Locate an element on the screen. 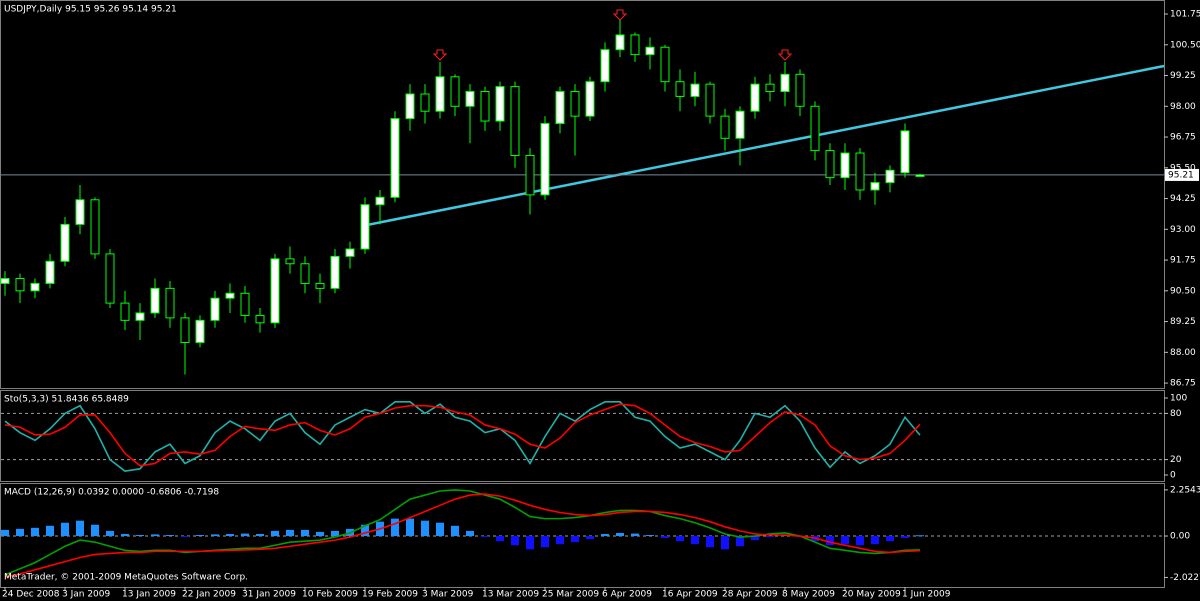 The image size is (1200, 601). x-tick-label: 24 Dec 2008 is located at coordinates (31, 595).